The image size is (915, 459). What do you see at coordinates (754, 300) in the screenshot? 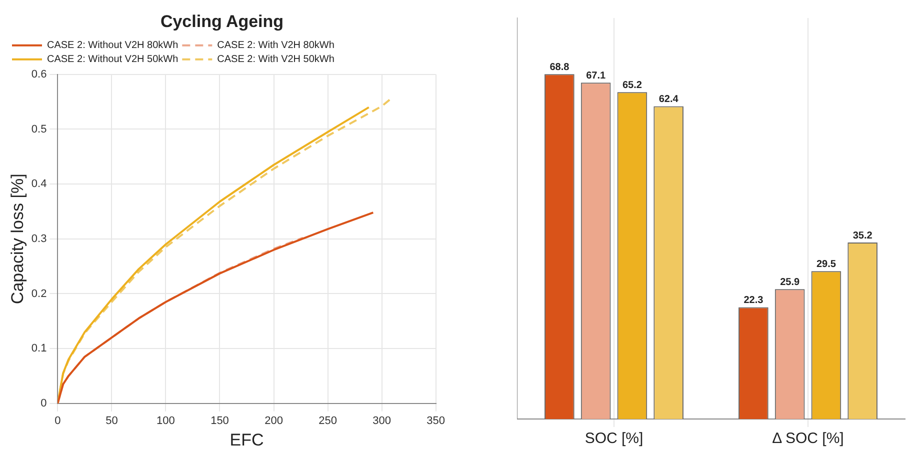
I see `data-label: 22.3` at bounding box center [754, 300].